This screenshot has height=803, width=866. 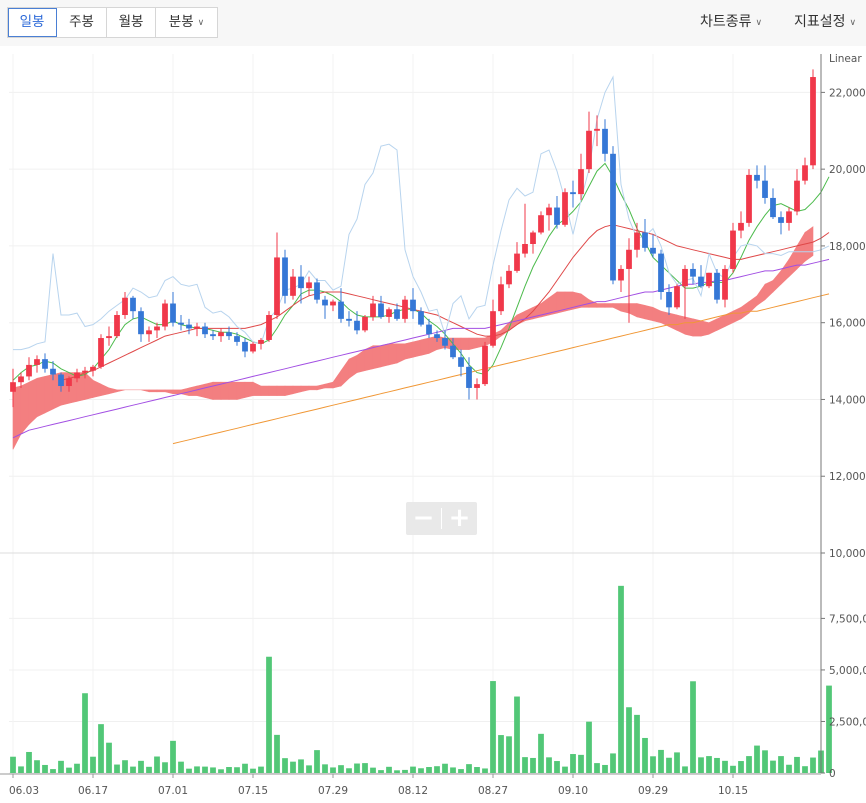 I want to click on indicator-settings-dropdown: 지표설정 ∨, so click(x=825, y=22).